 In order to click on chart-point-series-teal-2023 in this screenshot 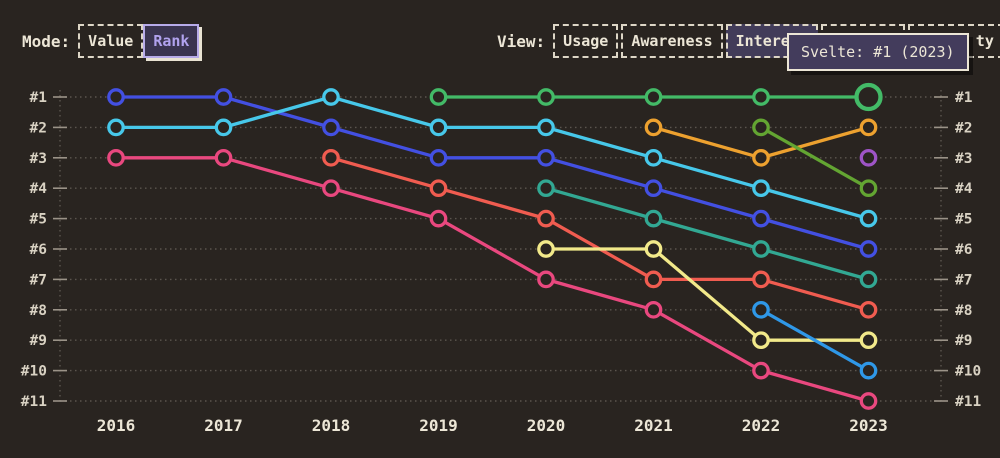, I will do `click(868, 279)`.